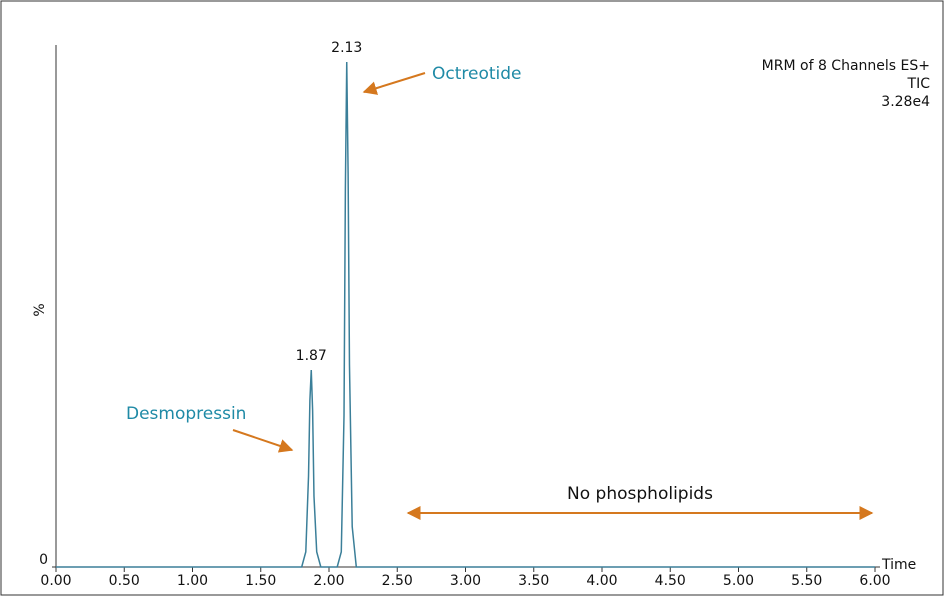  What do you see at coordinates (806, 581) in the screenshot?
I see `x-tick-label: 5.50` at bounding box center [806, 581].